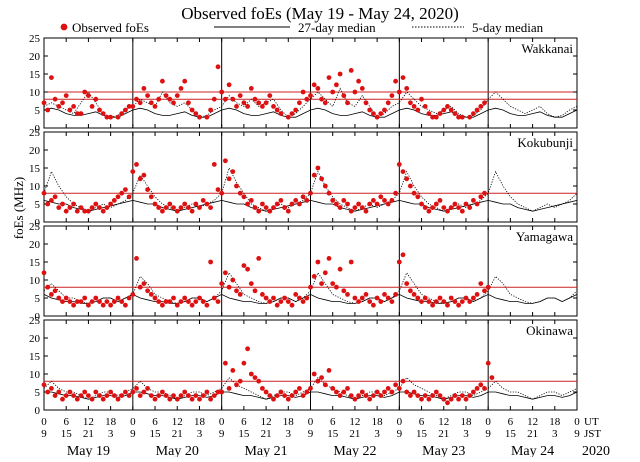  Describe the element at coordinates (35, 281) in the screenshot. I see `y-tick-label: 10` at that location.